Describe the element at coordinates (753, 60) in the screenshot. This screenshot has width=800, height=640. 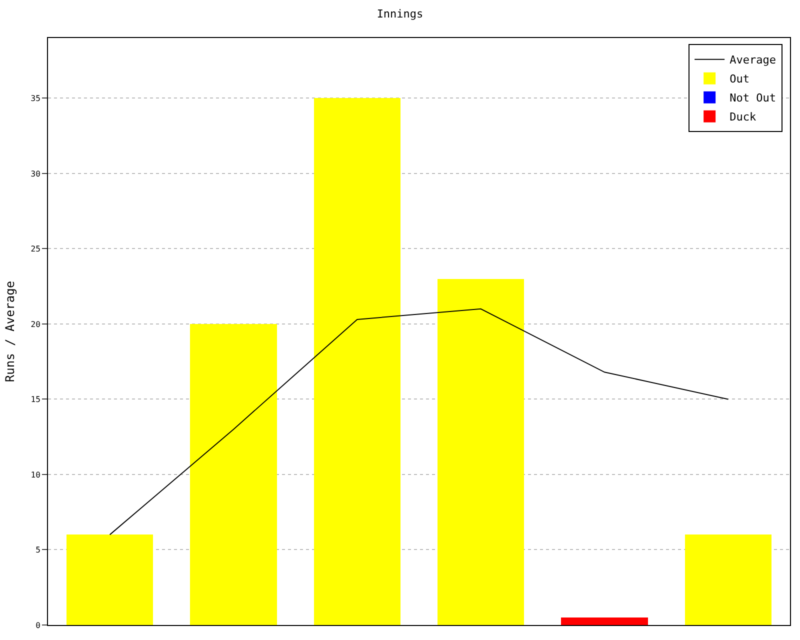
I see `legend-label: Average` at that location.